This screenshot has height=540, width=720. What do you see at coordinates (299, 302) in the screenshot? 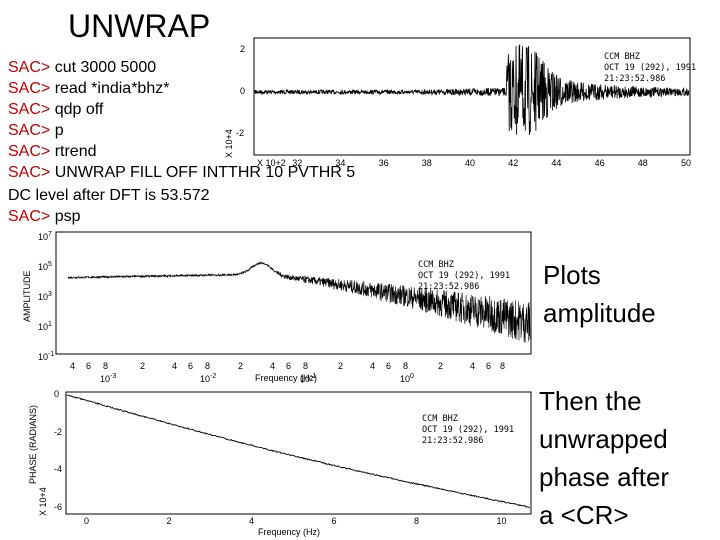
I see `amplitude-trace` at bounding box center [299, 302].